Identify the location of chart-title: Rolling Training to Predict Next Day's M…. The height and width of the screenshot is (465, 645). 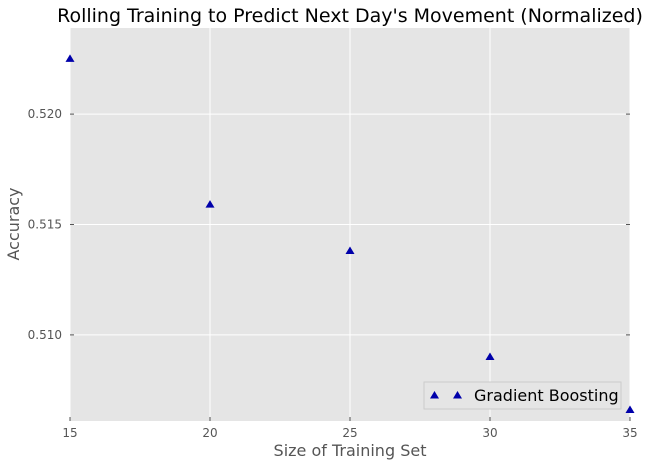
(350, 16).